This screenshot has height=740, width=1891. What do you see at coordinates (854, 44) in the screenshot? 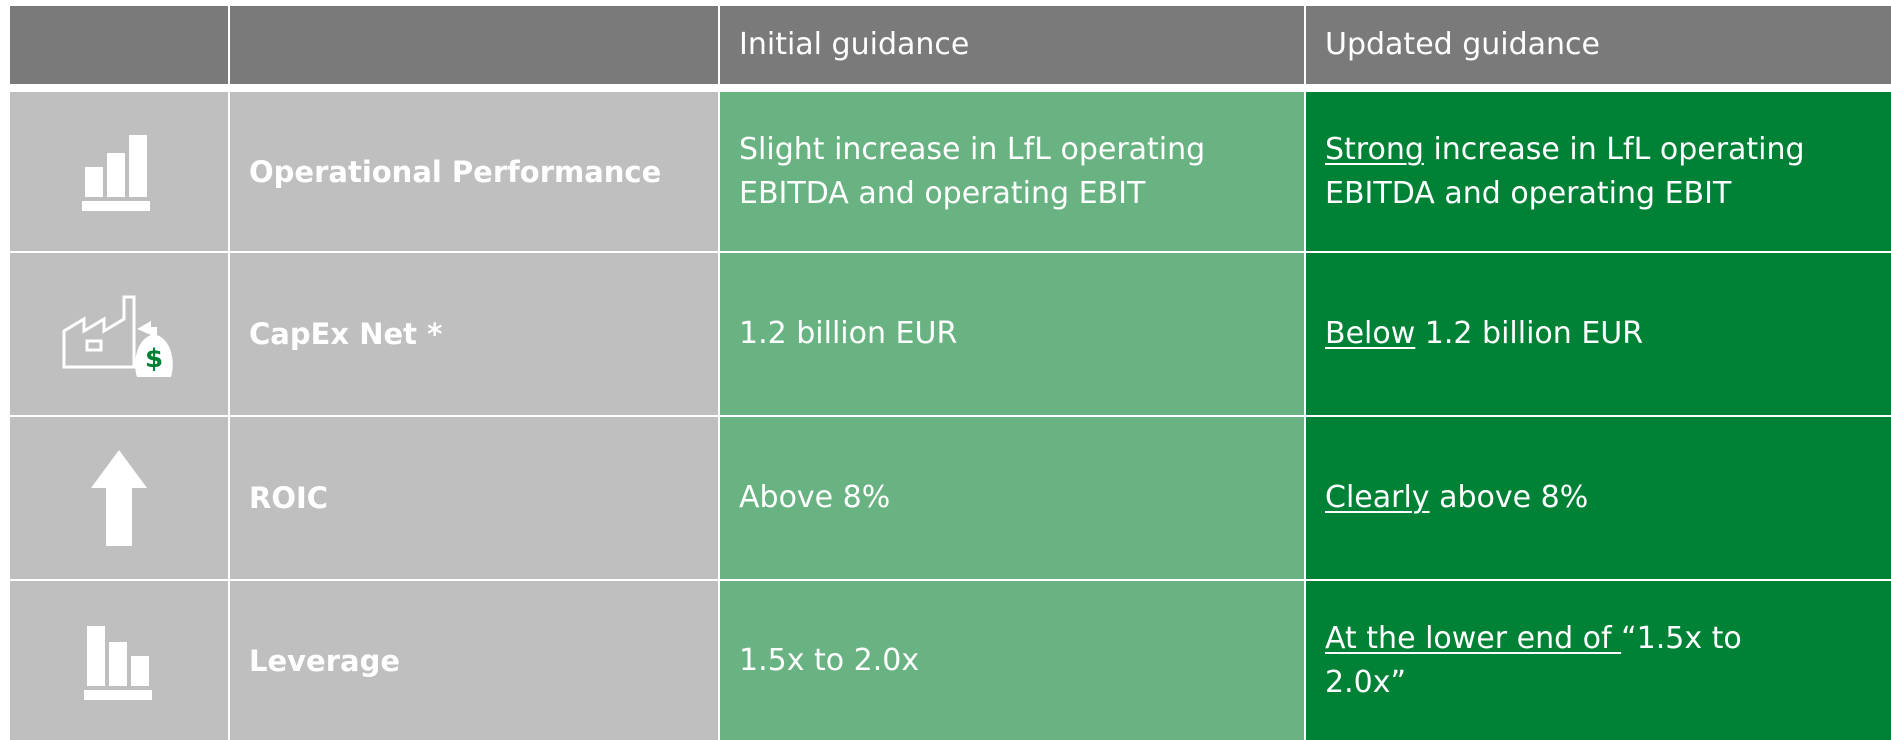
I see `header-text: Initial guidance` at bounding box center [854, 44].